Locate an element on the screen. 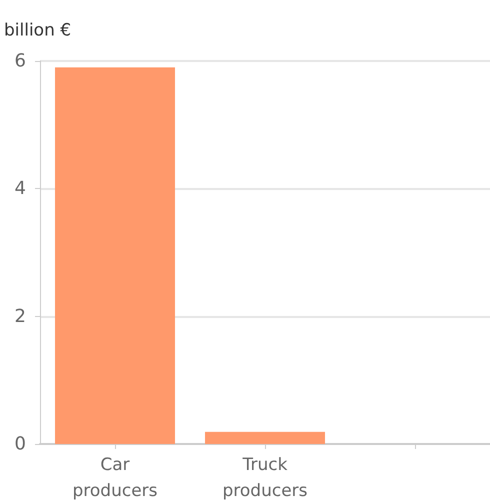  y-axis-title: billion € is located at coordinates (38, 30).